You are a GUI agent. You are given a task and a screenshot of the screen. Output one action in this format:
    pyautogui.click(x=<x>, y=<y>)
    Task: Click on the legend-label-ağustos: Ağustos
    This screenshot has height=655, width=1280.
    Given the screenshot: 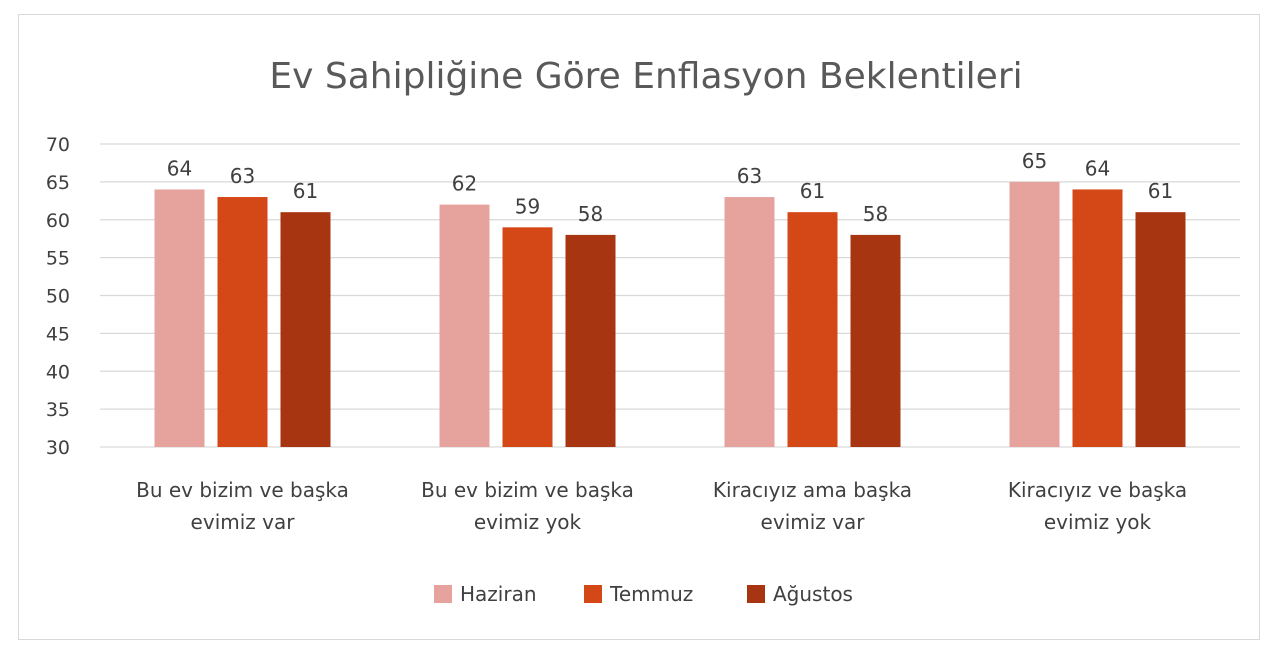 What is the action you would take?
    pyautogui.click(x=813, y=594)
    